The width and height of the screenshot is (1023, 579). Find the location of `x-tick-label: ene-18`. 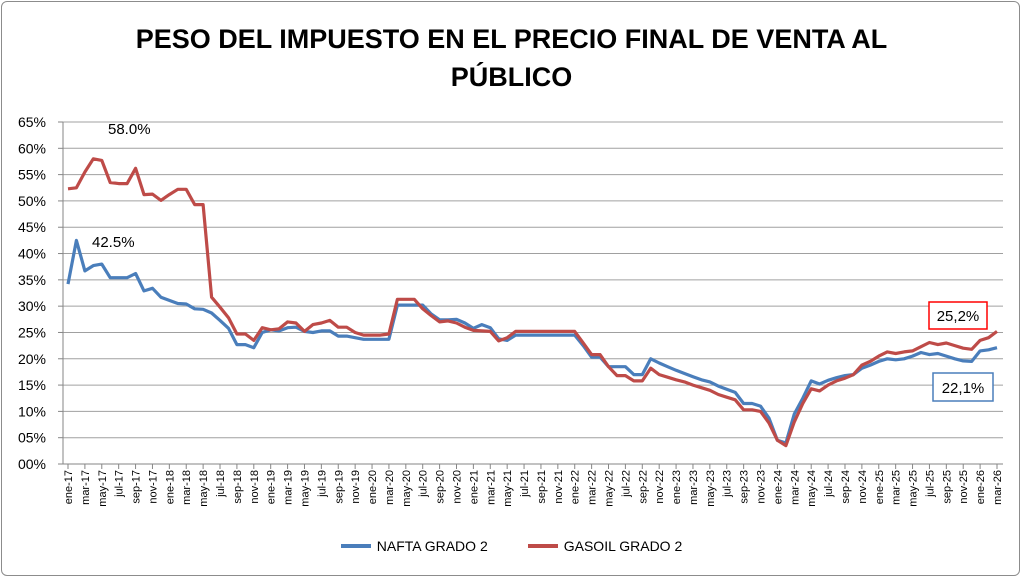

x-tick-label: ene-18 is located at coordinates (170, 487).